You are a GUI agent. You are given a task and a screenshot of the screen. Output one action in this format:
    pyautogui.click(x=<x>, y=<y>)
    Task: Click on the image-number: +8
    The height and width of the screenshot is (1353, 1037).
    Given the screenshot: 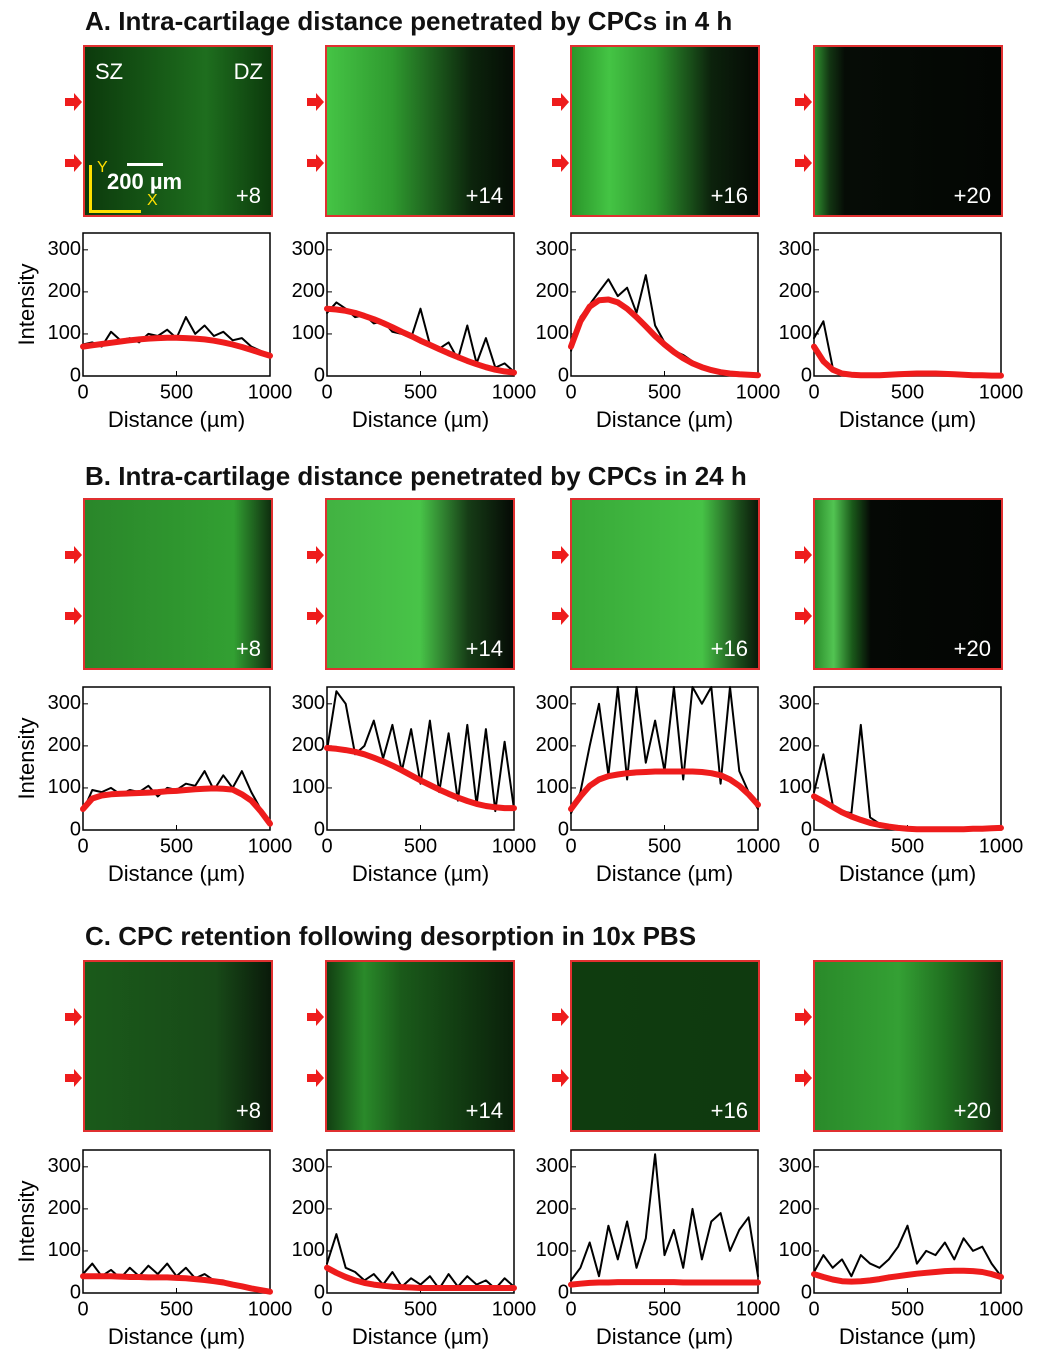 What is the action you would take?
    pyautogui.click(x=248, y=195)
    